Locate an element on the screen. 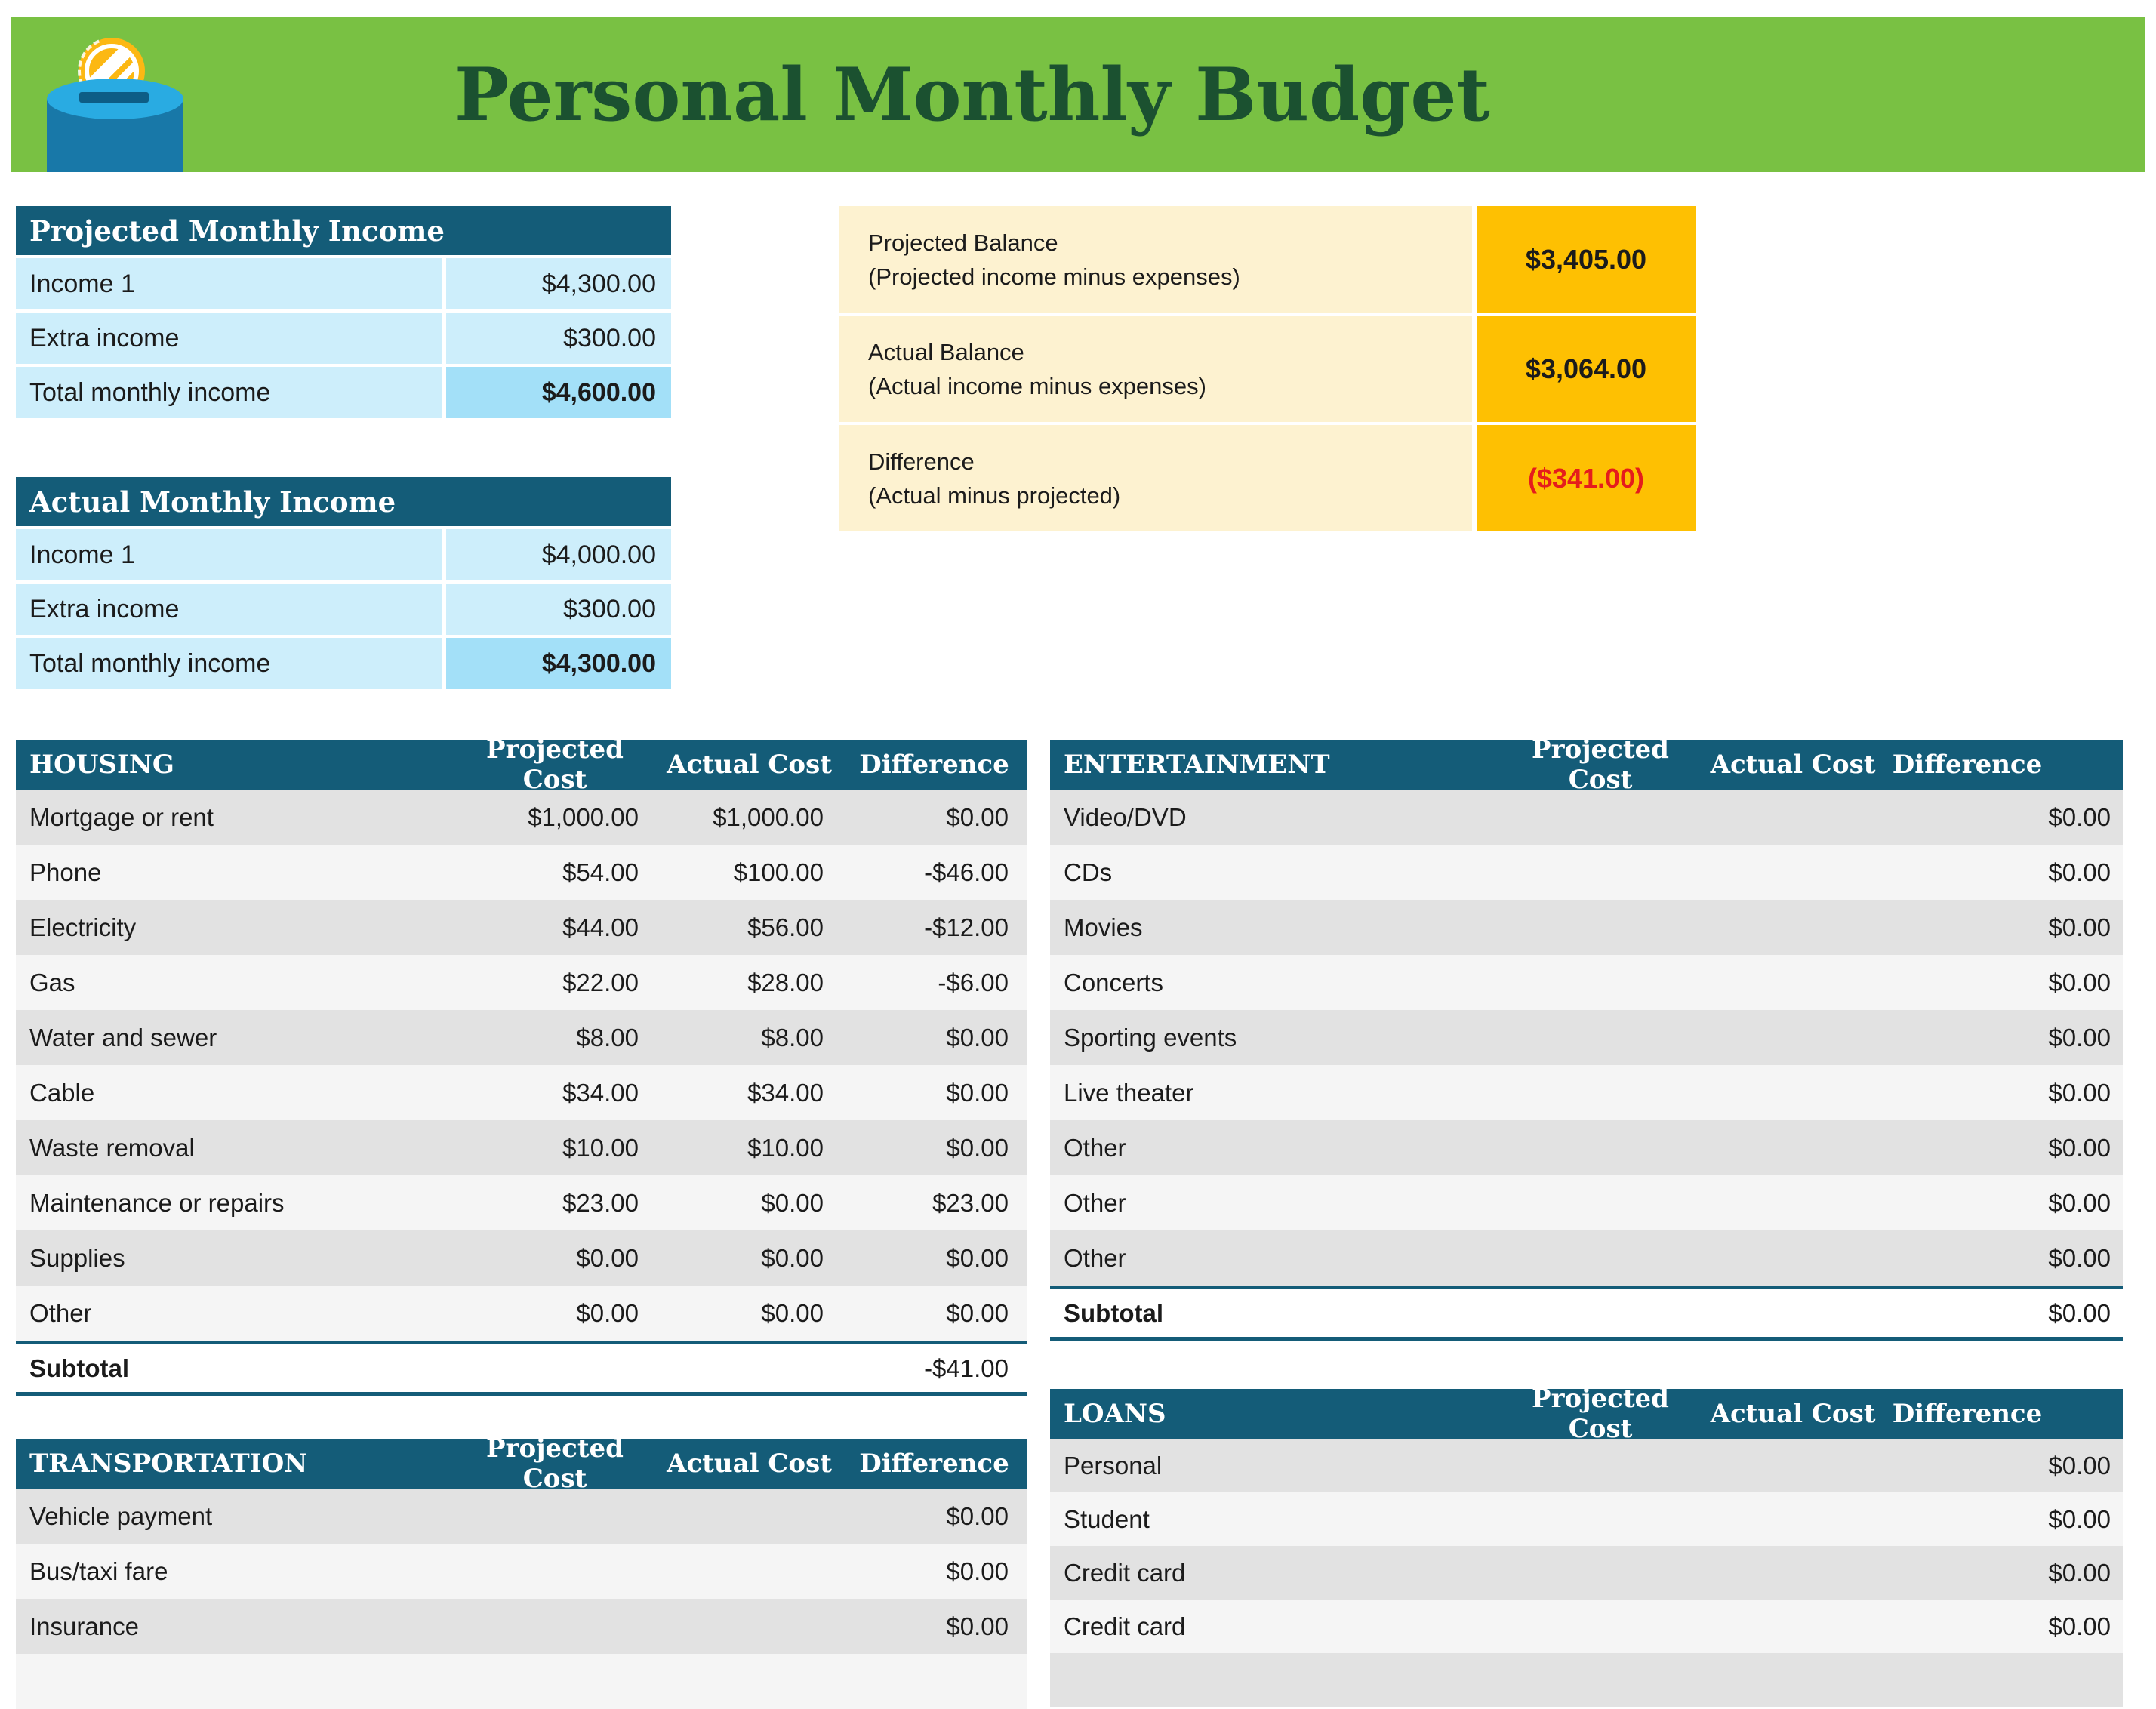 Image resolution: width=2156 pixels, height=1709 pixels. expense-label-cell: Water and sewer is located at coordinates (123, 1037).